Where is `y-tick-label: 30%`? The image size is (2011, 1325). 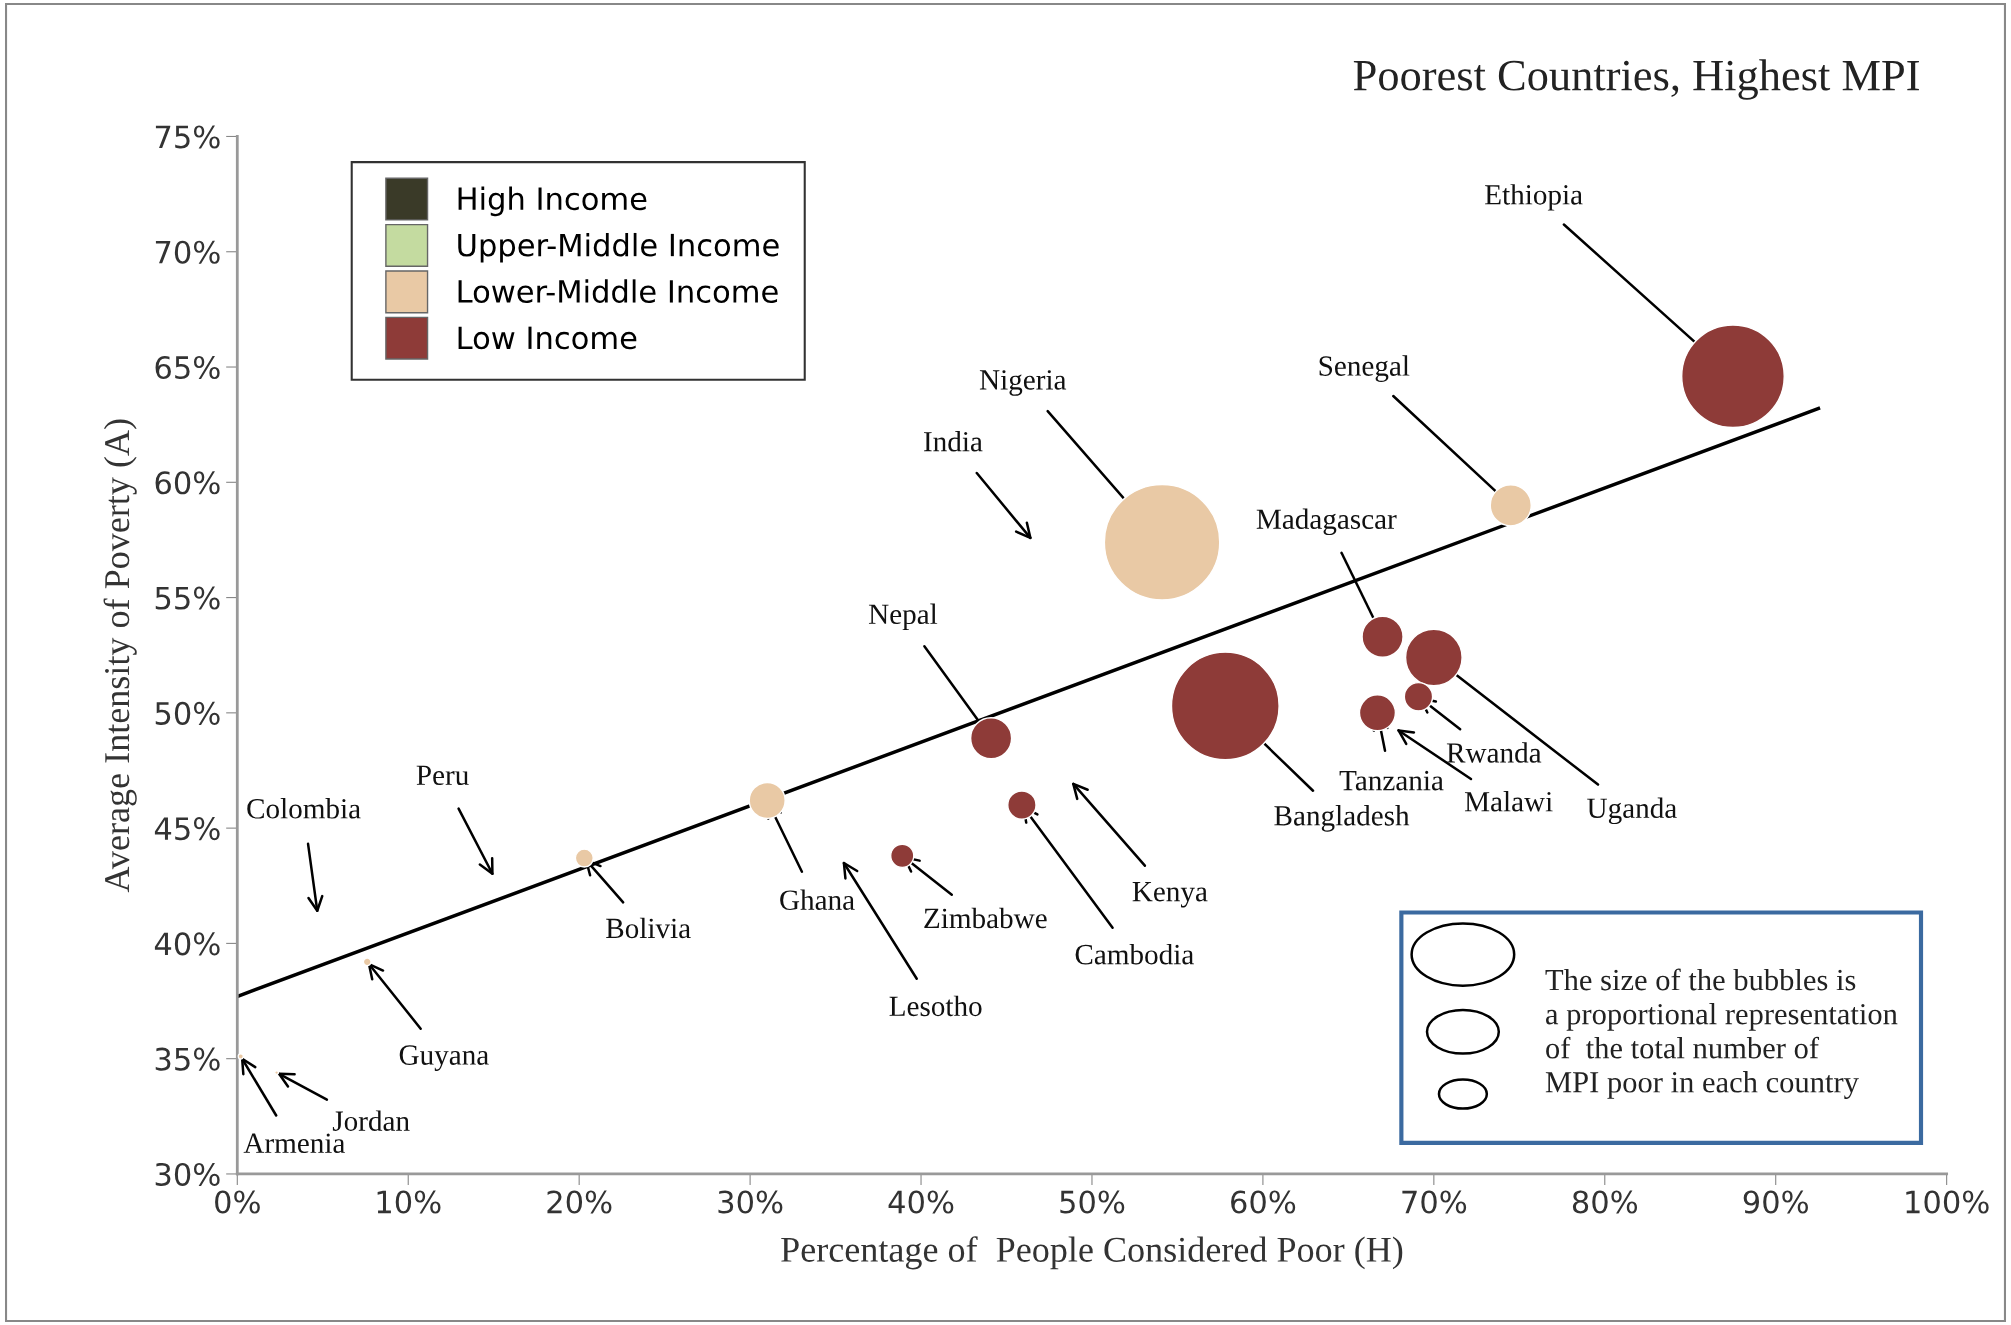 y-tick-label: 30% is located at coordinates (187, 1174).